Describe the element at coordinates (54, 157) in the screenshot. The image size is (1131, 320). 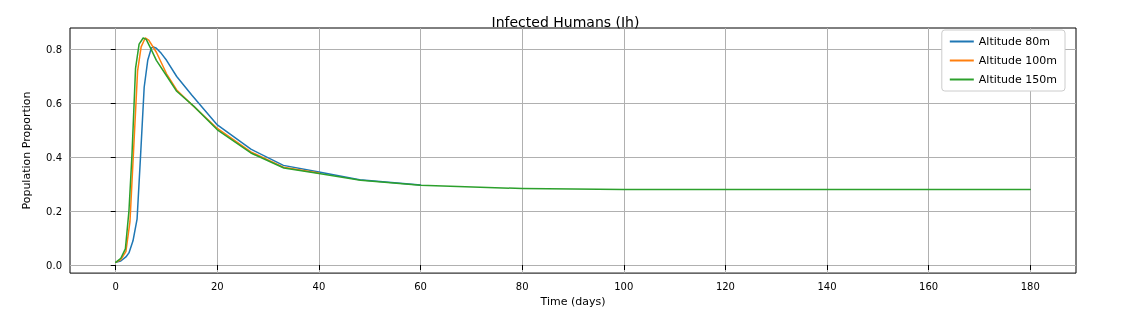
I see `y-tick-label: 0.4` at that location.